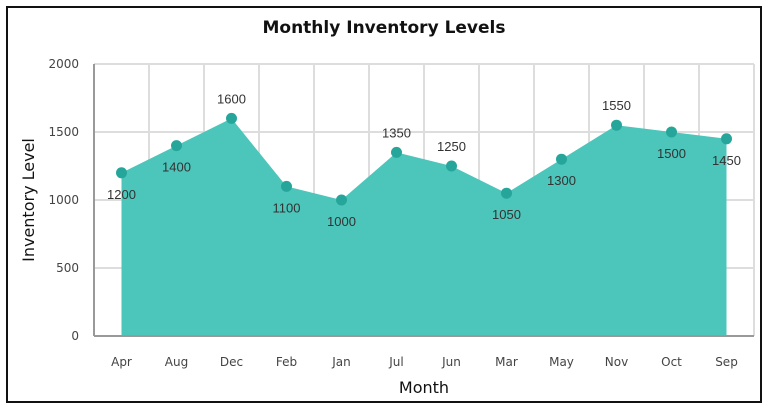 This screenshot has height=409, width=768. What do you see at coordinates (341, 362) in the screenshot?
I see `x-tick-label: Jan` at bounding box center [341, 362].